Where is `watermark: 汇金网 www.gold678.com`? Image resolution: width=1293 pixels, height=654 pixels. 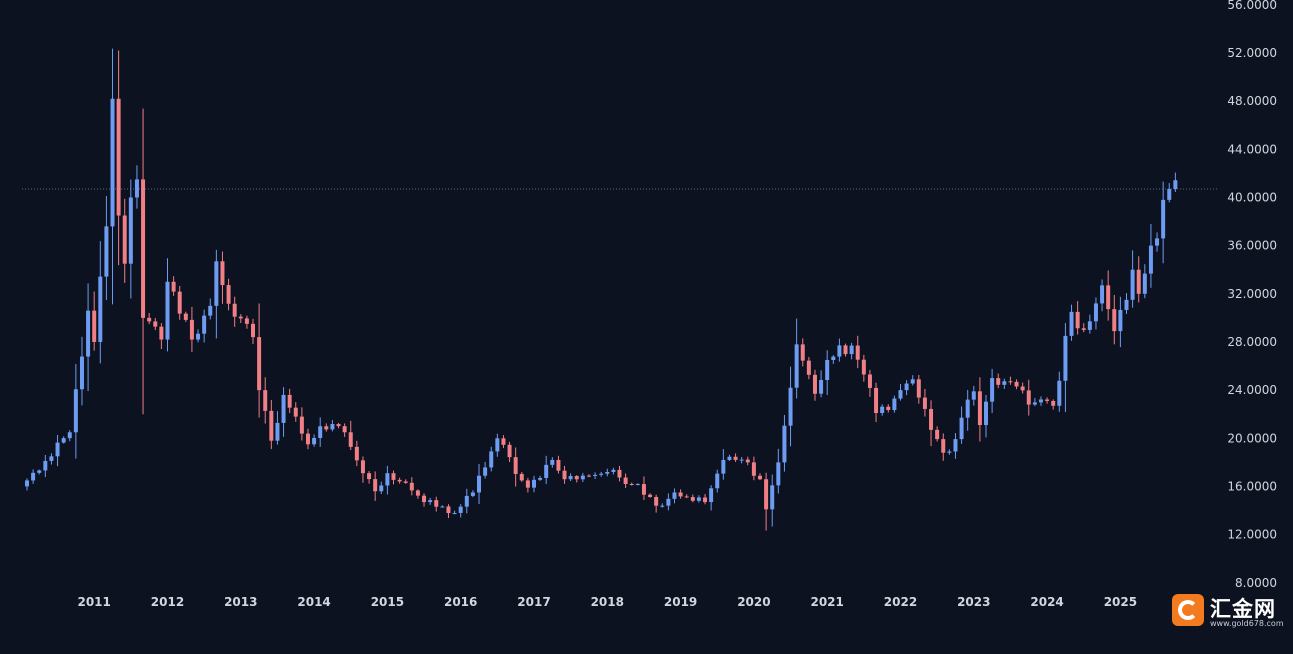
watermark: 汇金网 www.gold678.com is located at coordinates (1229, 612).